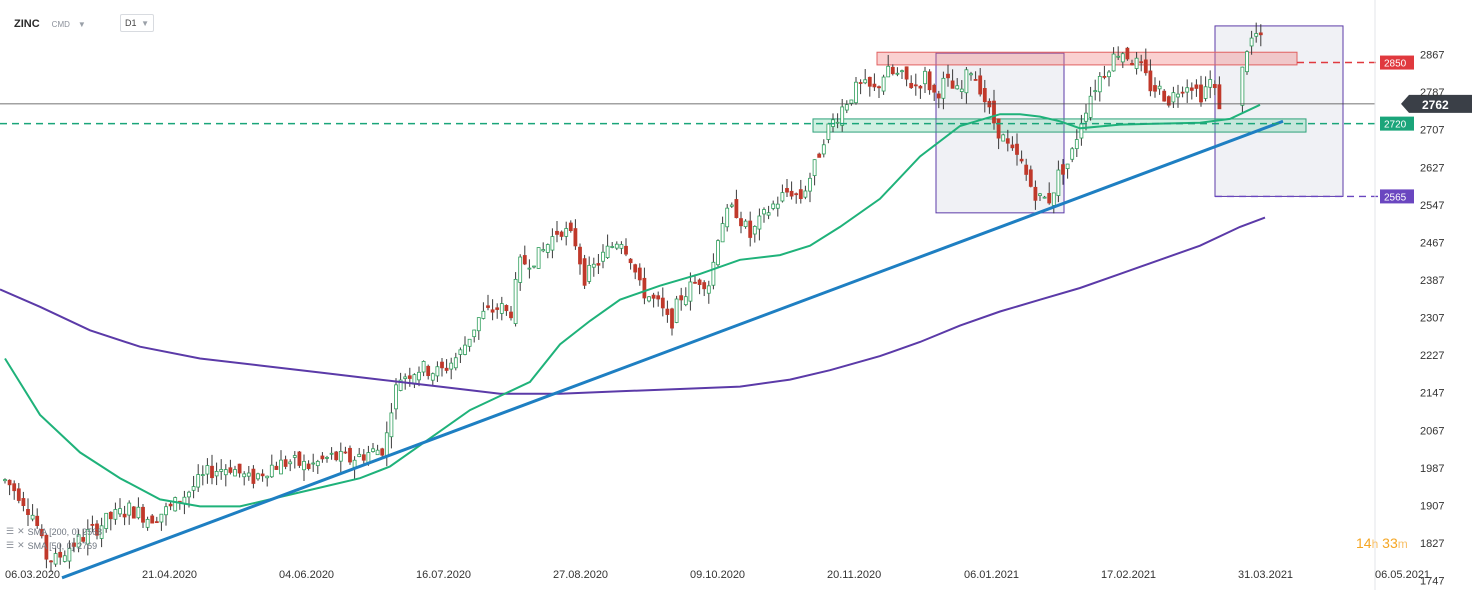 Image resolution: width=1482 pixels, height=590 pixels. I want to click on y-tick-label: 2707, so click(1432, 131).